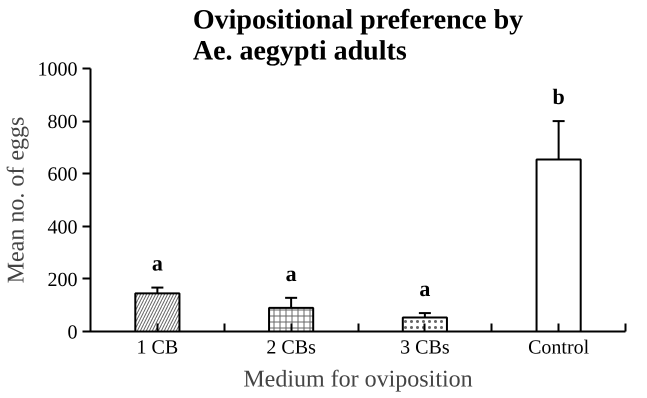 The image size is (647, 398). What do you see at coordinates (63, 122) in the screenshot?
I see `y-tick-label: 800` at bounding box center [63, 122].